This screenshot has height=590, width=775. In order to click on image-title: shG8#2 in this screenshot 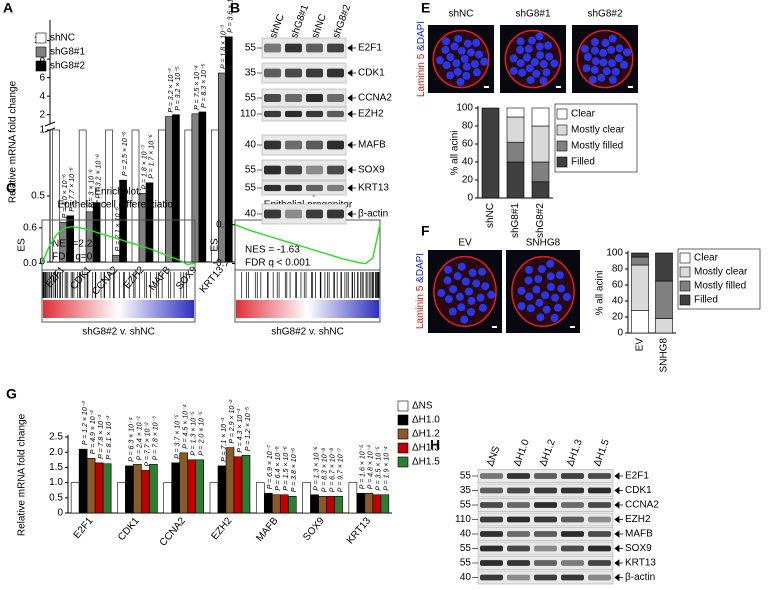, I will do `click(604, 14)`.